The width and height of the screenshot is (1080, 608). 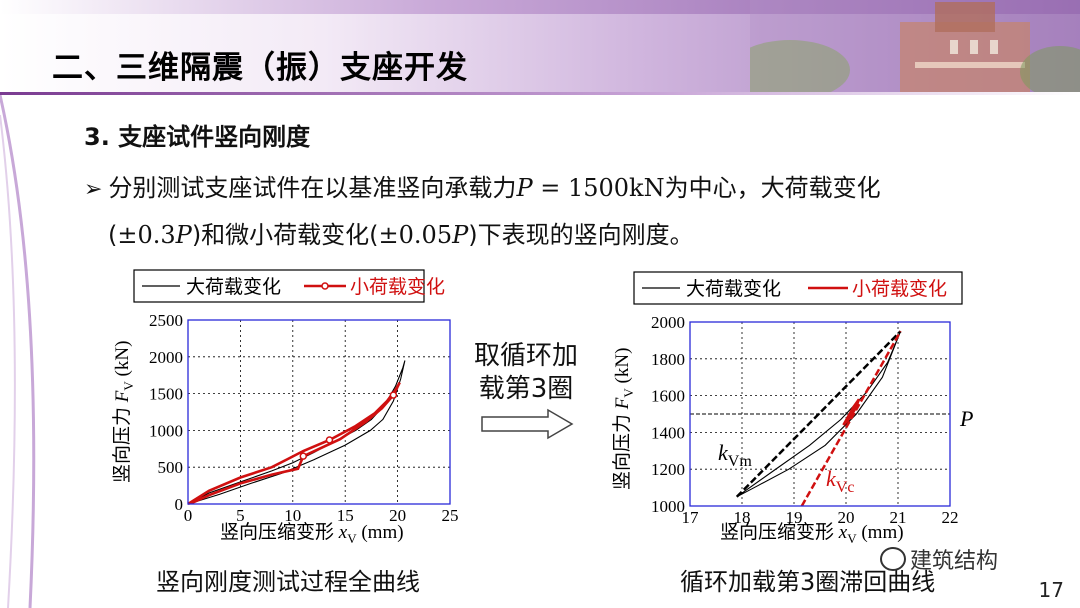 I want to click on bullet-line-2: (±0.3P)和微小荷载变化(±0.05P)下表现的竖向刚度。, so click(x=401, y=232).